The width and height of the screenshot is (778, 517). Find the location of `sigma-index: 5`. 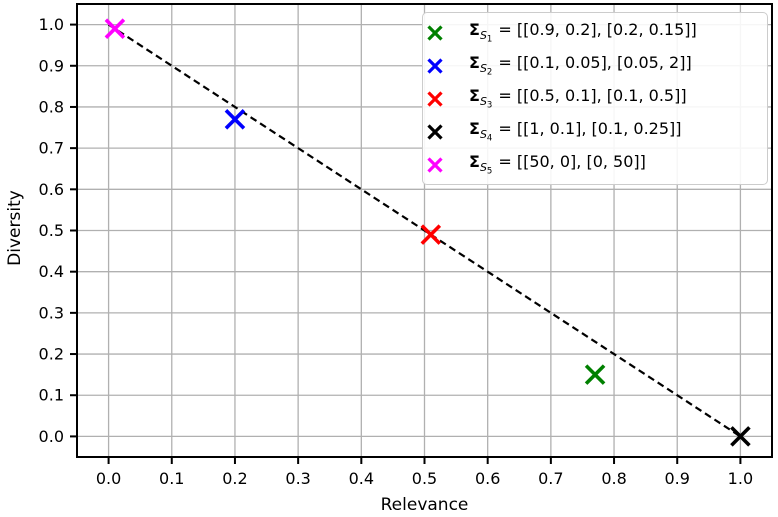

sigma-index: 5 is located at coordinates (489, 171).